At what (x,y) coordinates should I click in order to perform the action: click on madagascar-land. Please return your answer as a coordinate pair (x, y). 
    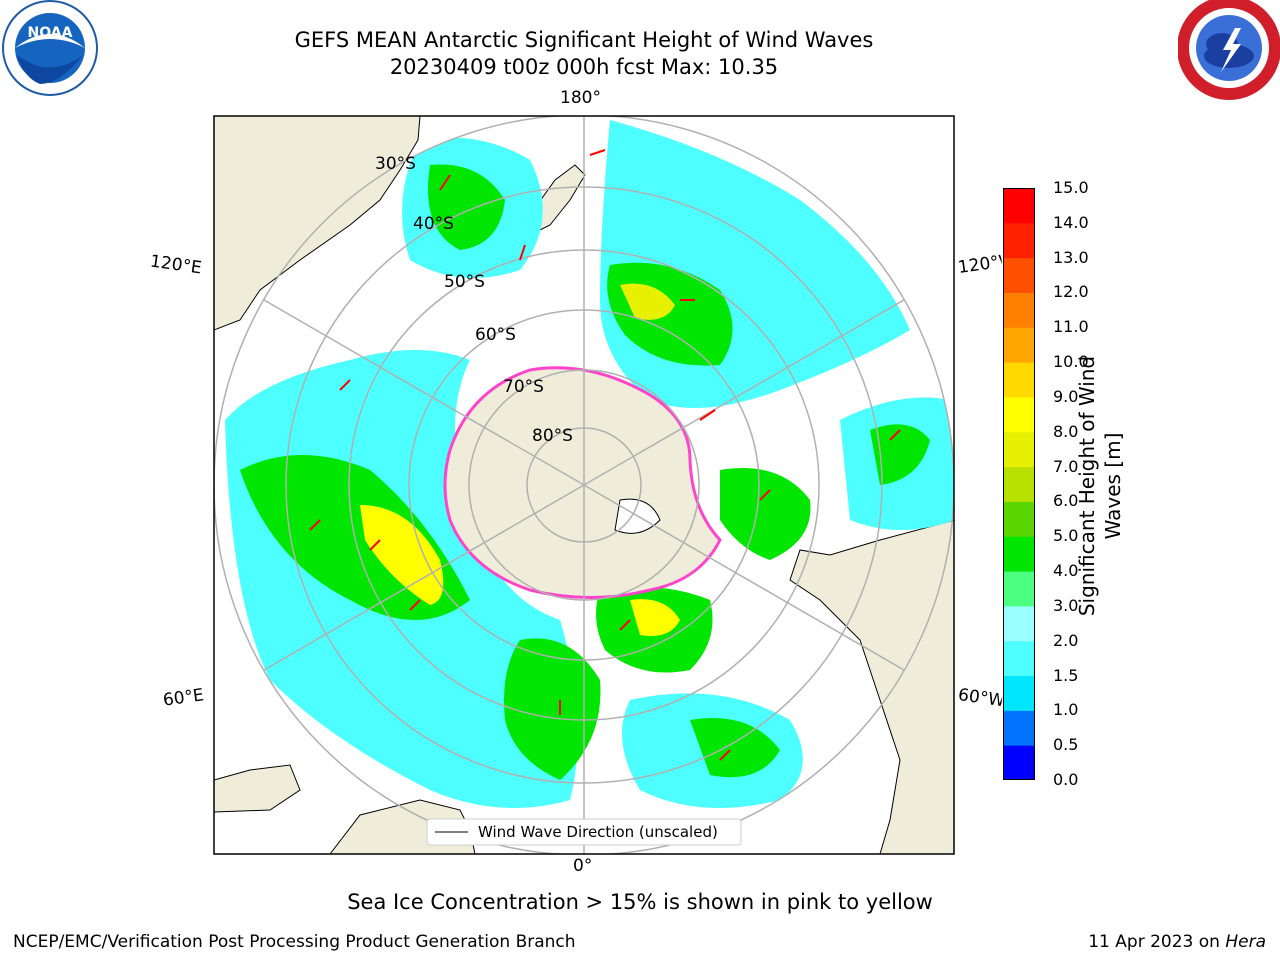
    Looking at the image, I should click on (257, 788).